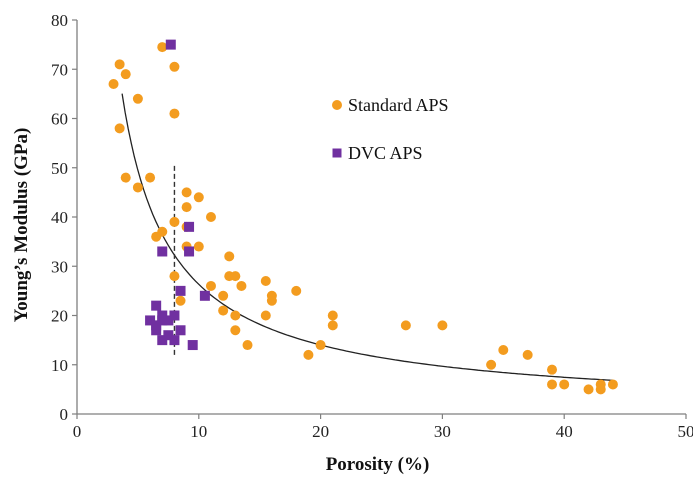  I want to click on y-tick-label: 40, so click(59, 217).